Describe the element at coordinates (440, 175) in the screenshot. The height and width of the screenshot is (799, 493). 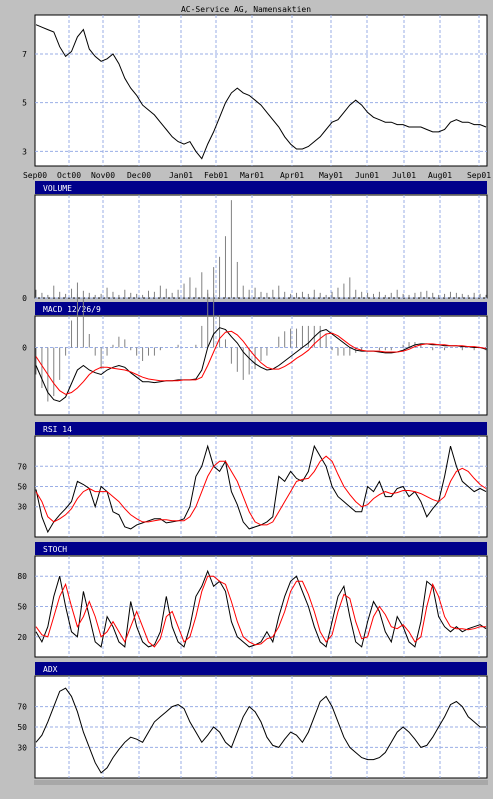
I see `x-tick-label: Aug01` at that location.